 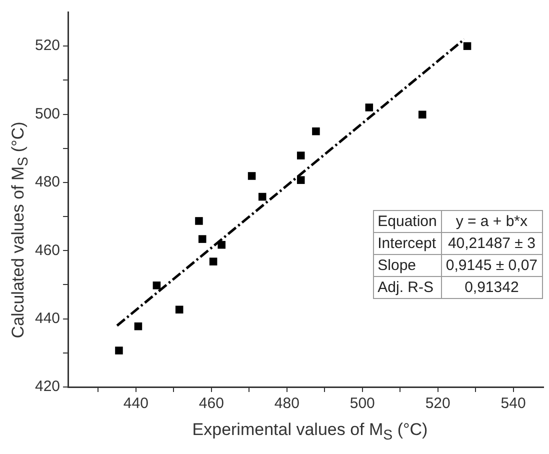 I want to click on annotation: Adj. R-S, so click(x=407, y=287).